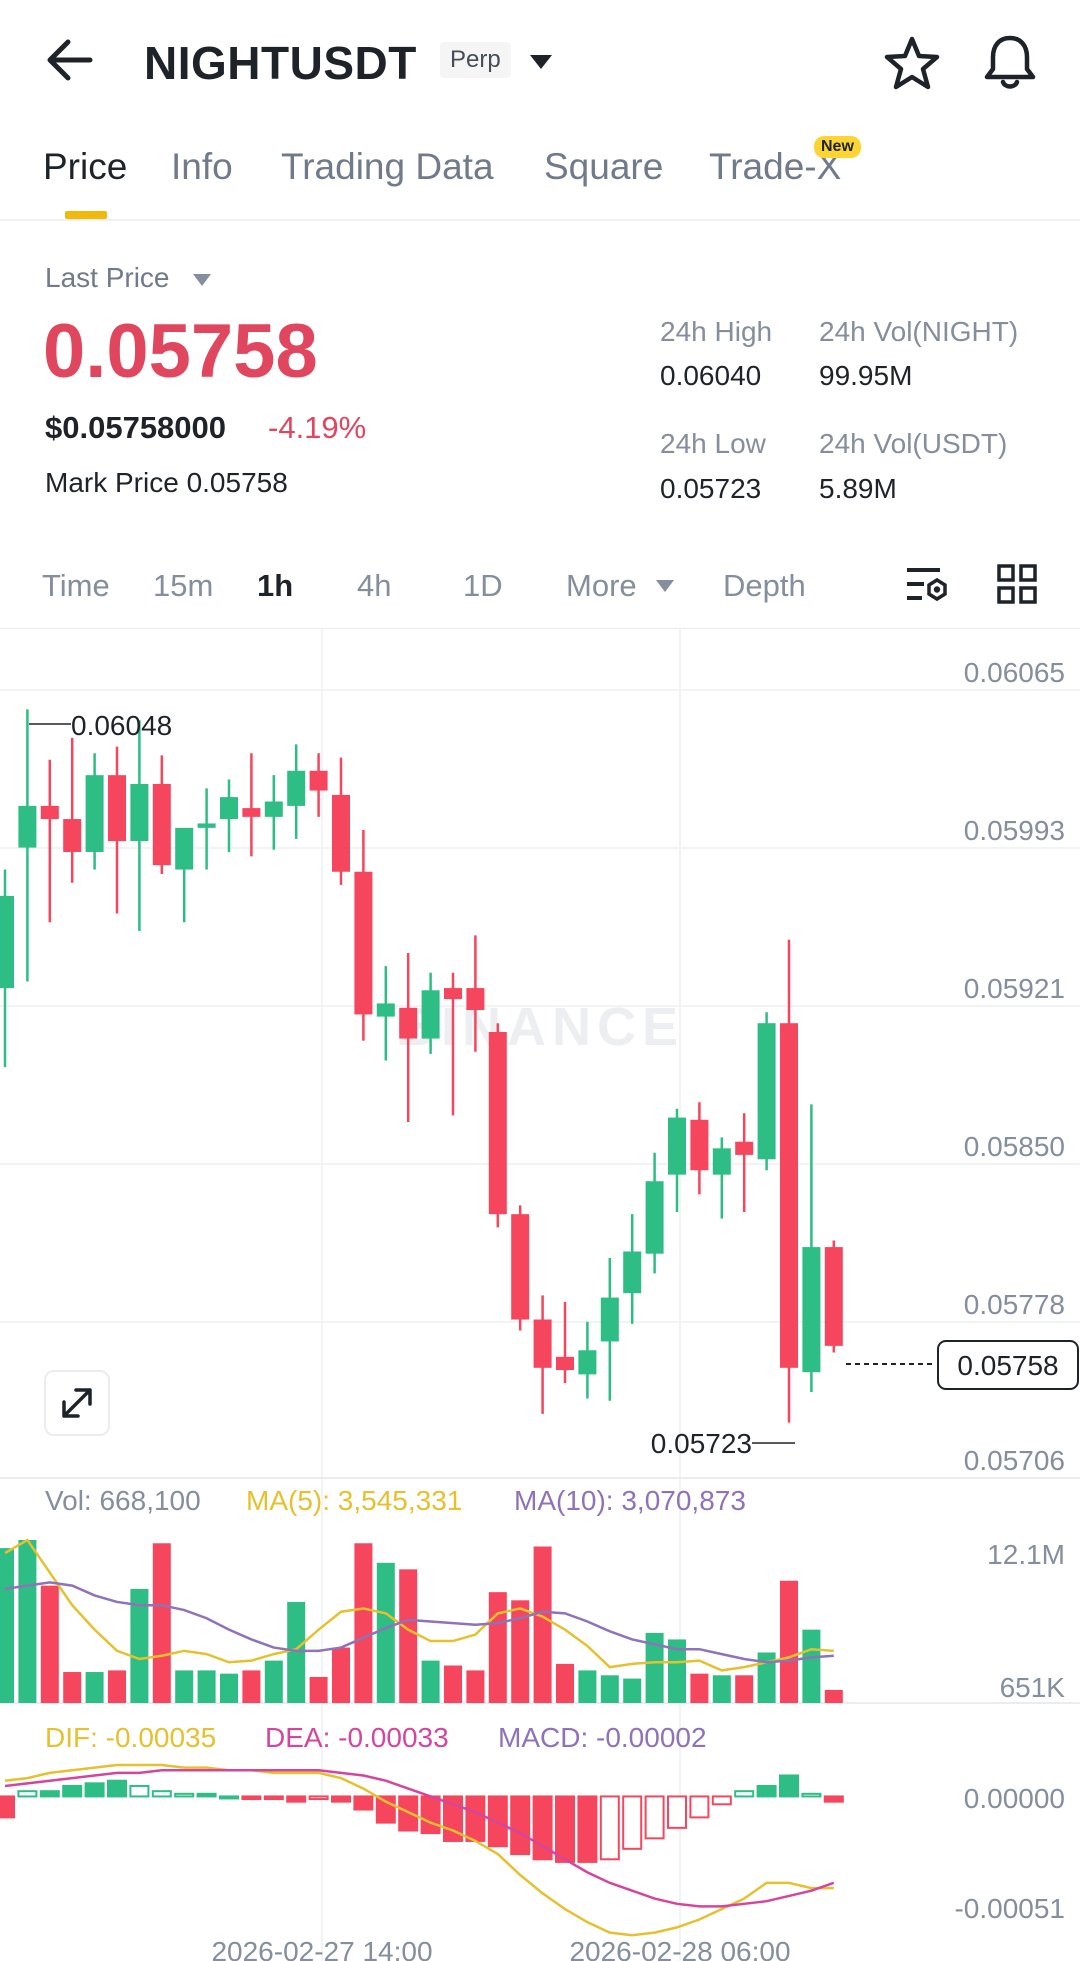 The image size is (1080, 1961). I want to click on ma10-legend: MA(10): 3,070,873, so click(630, 1500).